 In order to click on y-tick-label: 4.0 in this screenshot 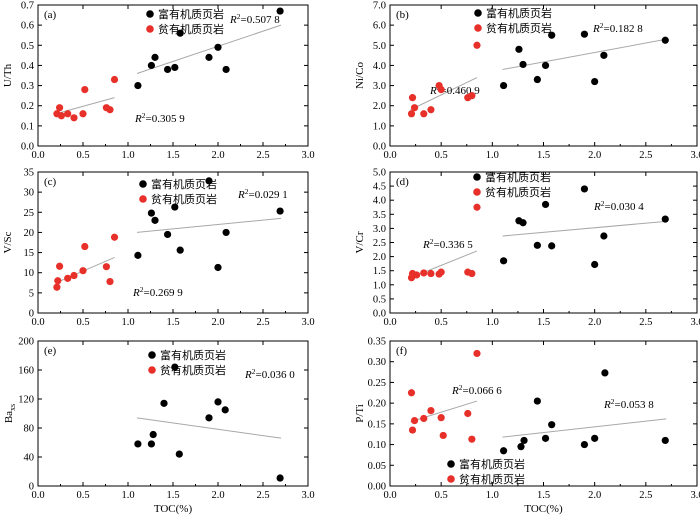, I will do `click(379, 201)`.